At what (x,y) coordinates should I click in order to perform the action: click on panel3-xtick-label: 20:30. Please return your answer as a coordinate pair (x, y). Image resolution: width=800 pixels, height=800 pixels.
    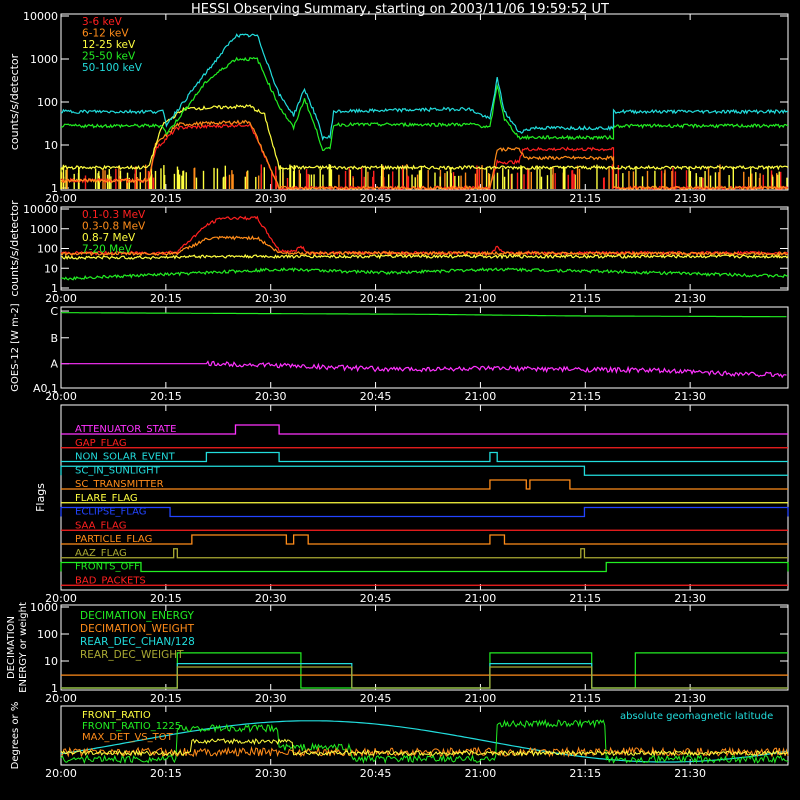
    Looking at the image, I should click on (271, 396).